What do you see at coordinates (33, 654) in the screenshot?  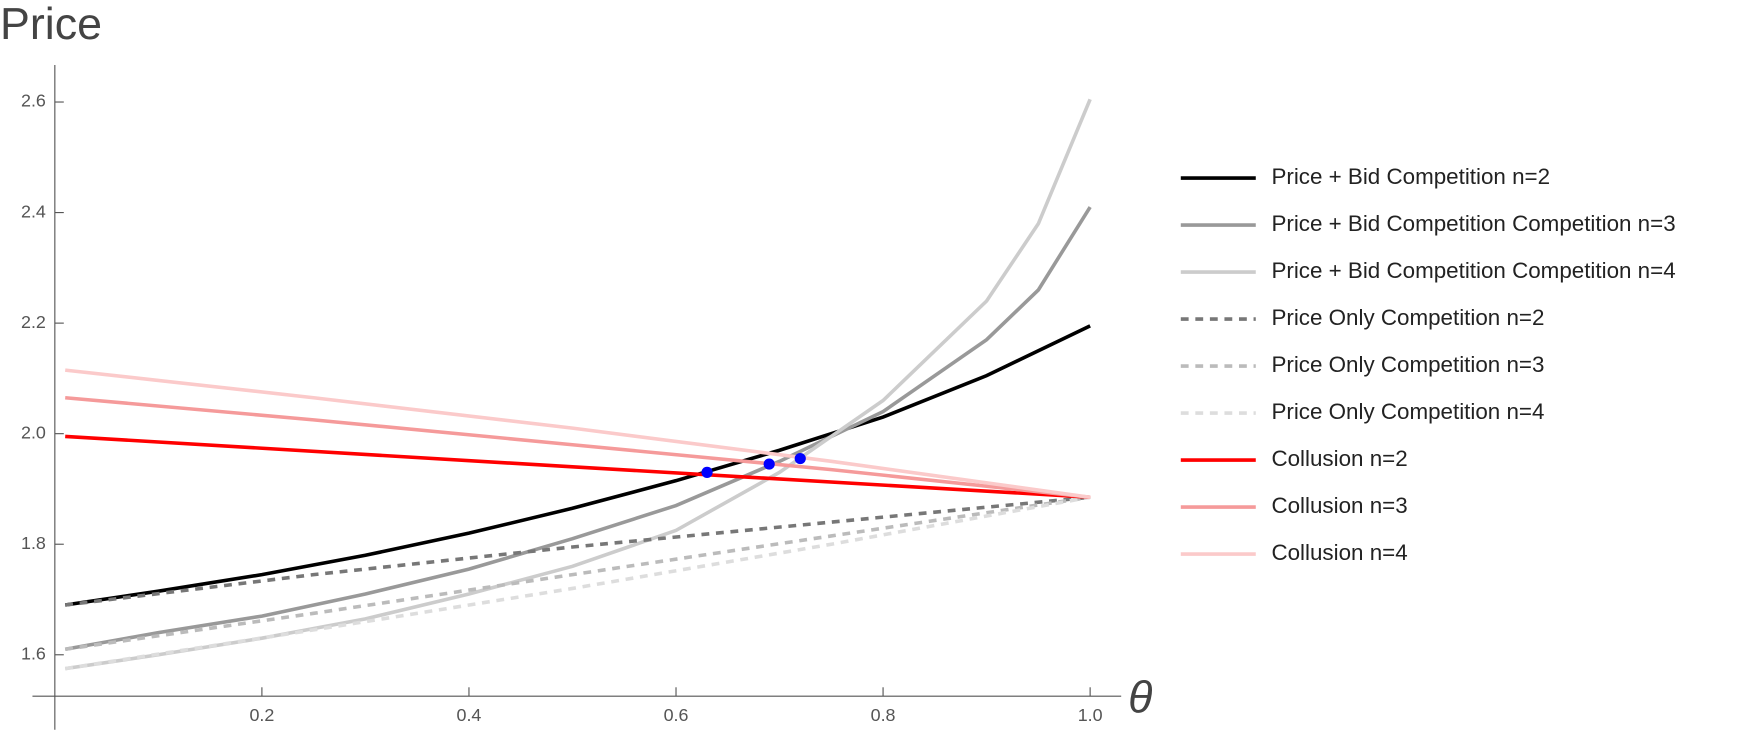 I see `y-tick-label: 1.6` at bounding box center [33, 654].